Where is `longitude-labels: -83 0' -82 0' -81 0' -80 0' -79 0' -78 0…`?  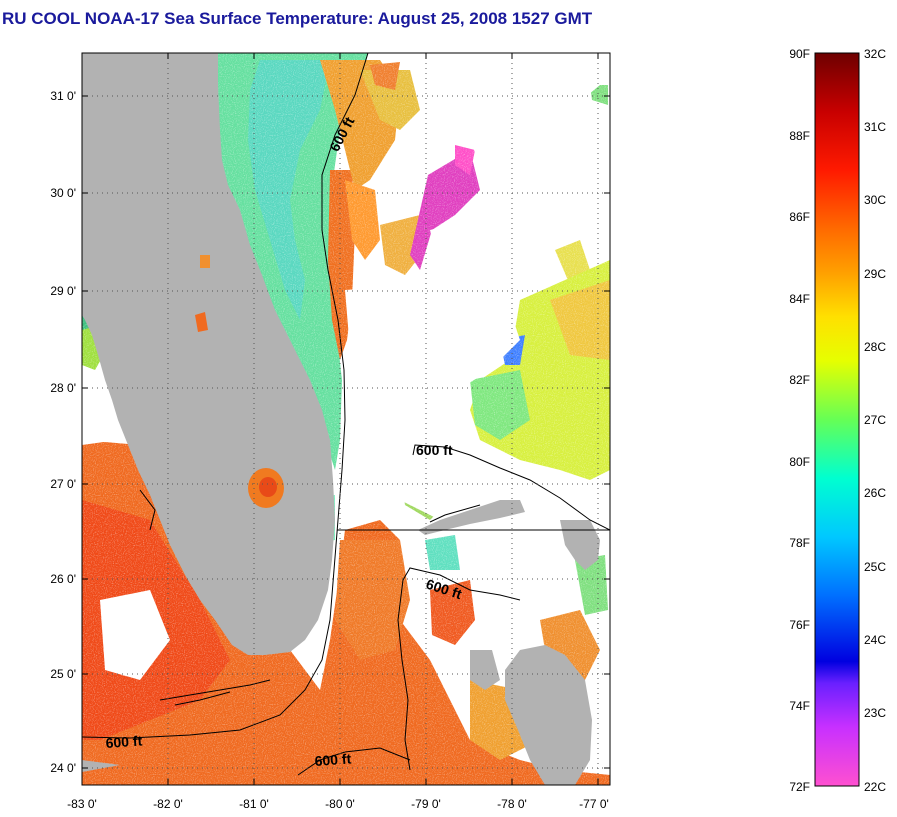 longitude-labels: -83 0' -82 0' -81 0' -80 0' -79 0' -78 0… is located at coordinates (338, 804).